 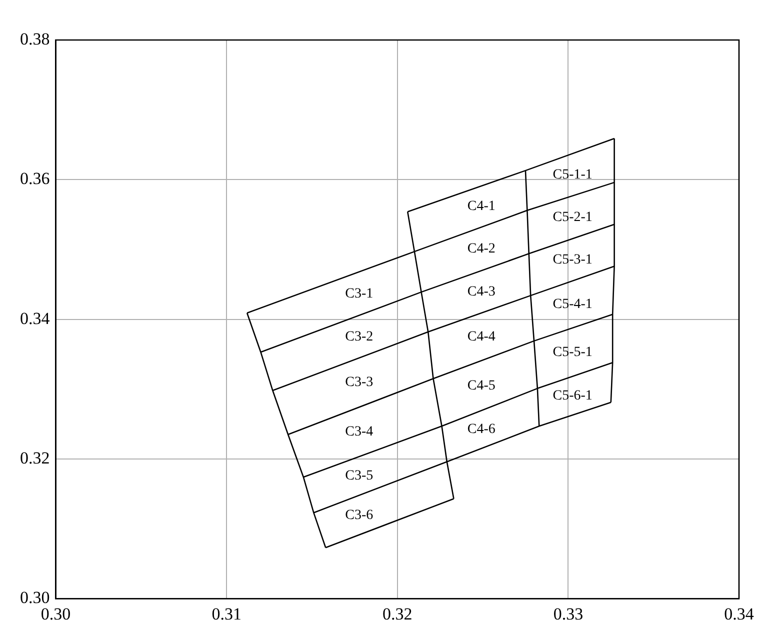 What do you see at coordinates (227, 614) in the screenshot?
I see `x-tick-label: 0.31` at bounding box center [227, 614].